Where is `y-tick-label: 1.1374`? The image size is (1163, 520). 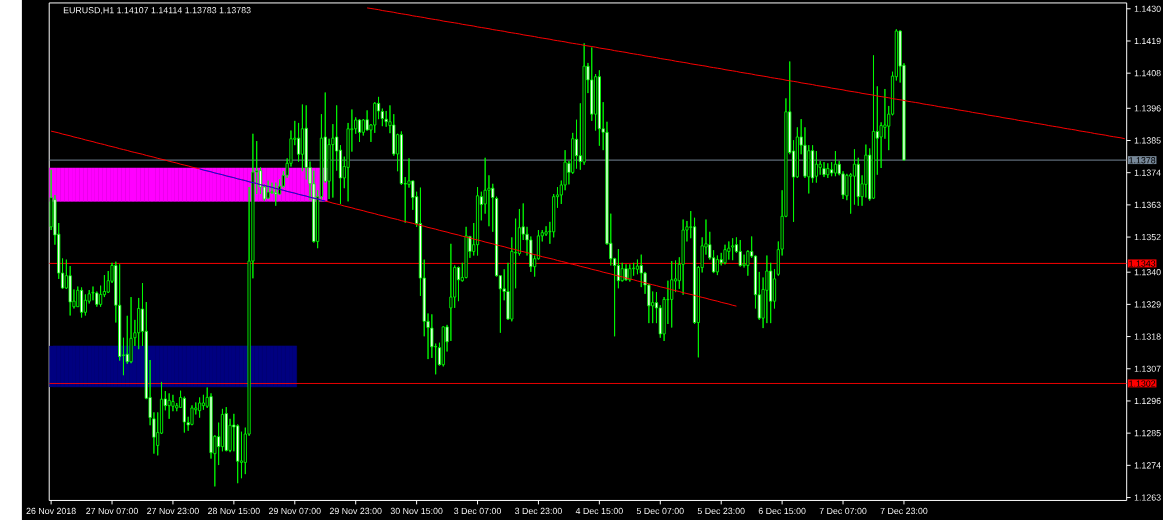 y-tick-label: 1.1374 is located at coordinates (1147, 172).